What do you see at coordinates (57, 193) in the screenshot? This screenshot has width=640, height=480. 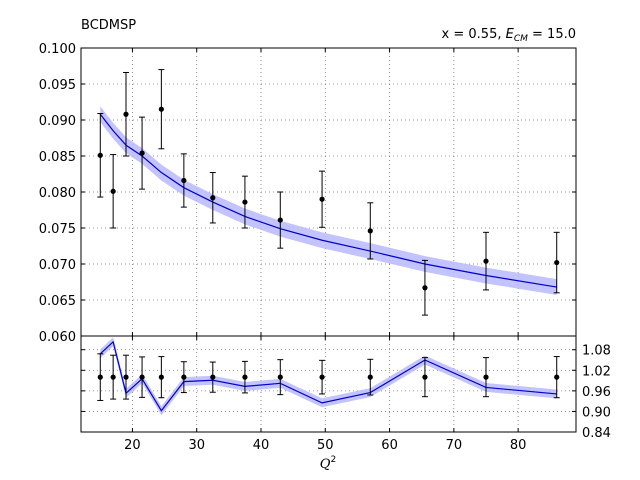 I see `main-y-tick-label: 0.080` at bounding box center [57, 193].